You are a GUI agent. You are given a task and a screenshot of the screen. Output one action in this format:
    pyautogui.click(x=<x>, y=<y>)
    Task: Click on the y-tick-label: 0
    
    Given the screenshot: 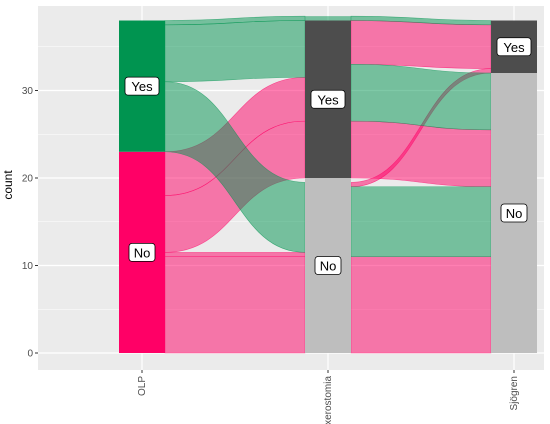 What is the action you would take?
    pyautogui.click(x=30, y=354)
    